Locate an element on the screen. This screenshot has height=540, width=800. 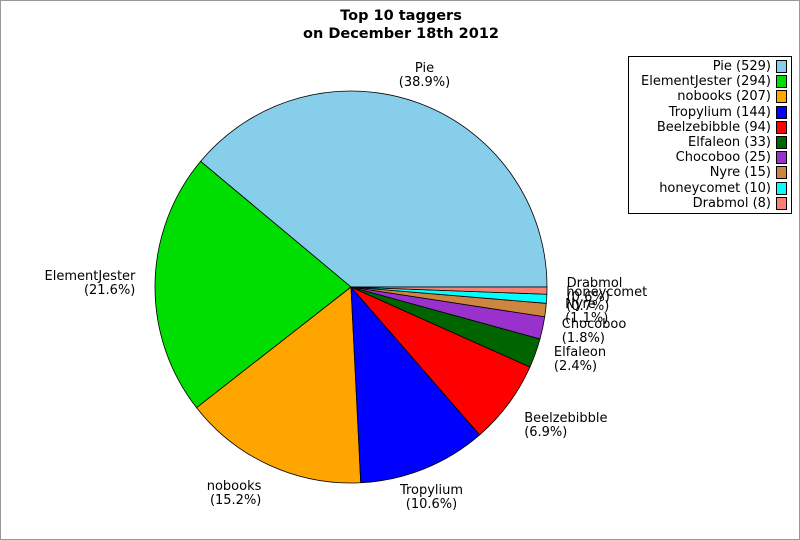
slice-label-percent: (0.6%) is located at coordinates (588, 297).